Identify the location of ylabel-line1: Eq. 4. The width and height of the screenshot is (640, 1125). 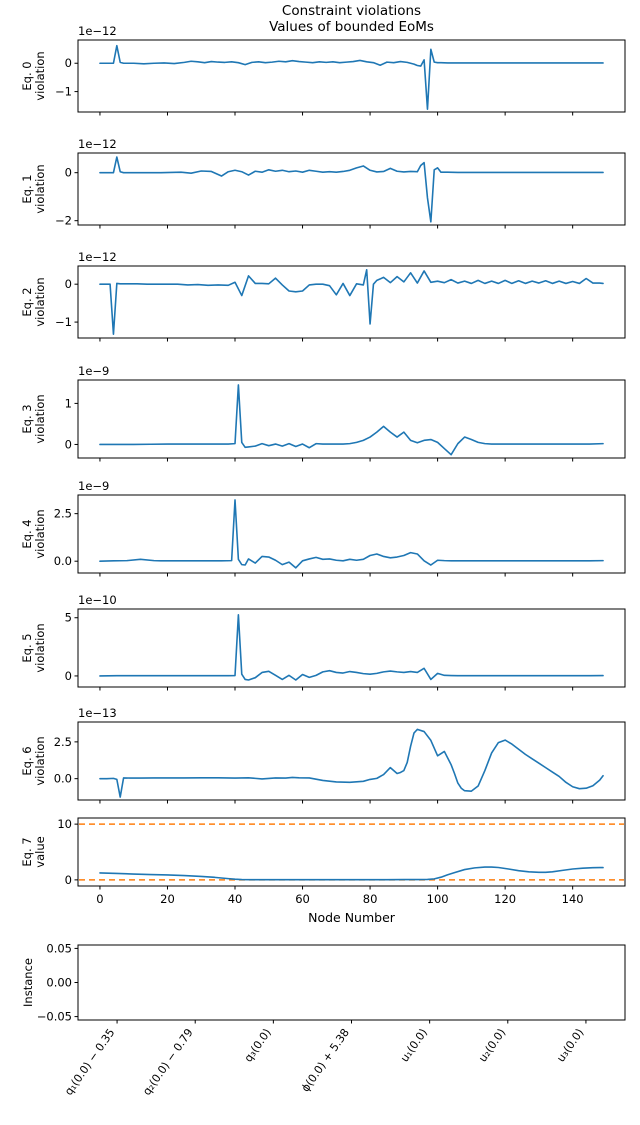
(27, 533).